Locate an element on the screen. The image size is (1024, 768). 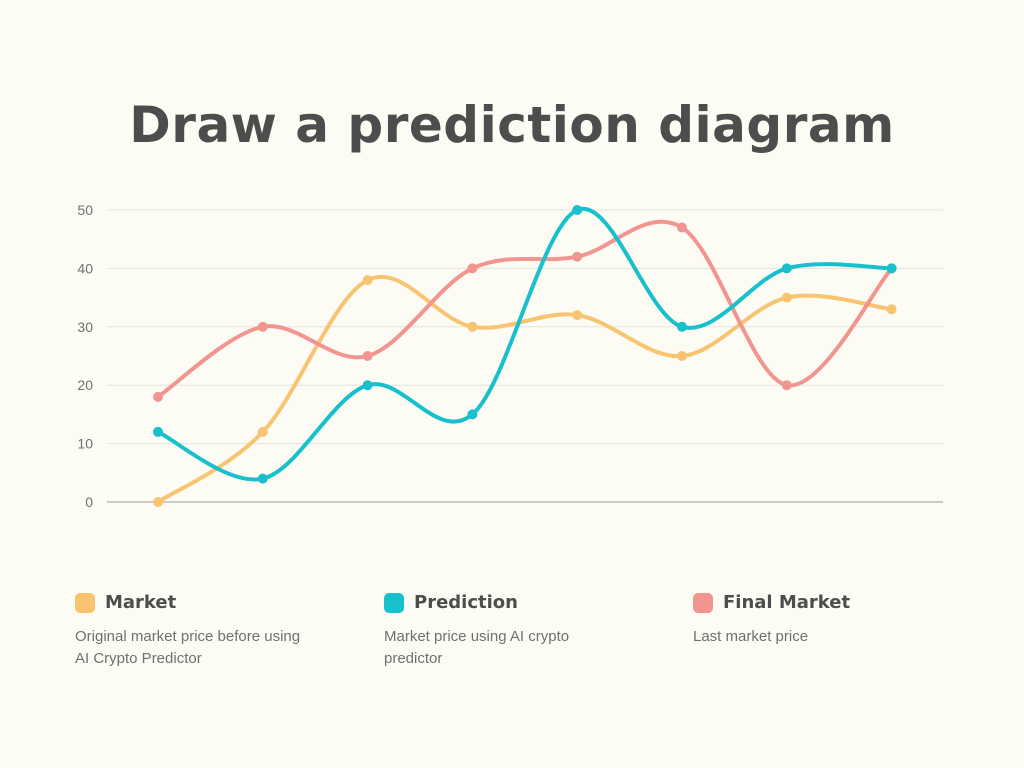
legend-swatch-prediction is located at coordinates (394, 602).